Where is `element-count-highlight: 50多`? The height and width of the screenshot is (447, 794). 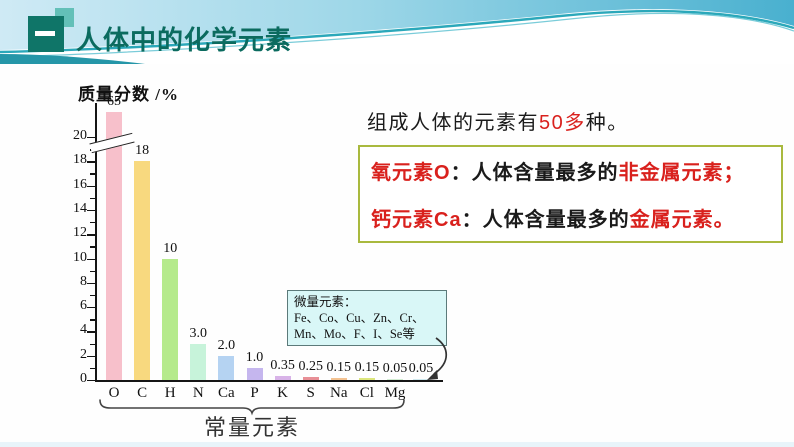 element-count-highlight: 50多 is located at coordinates (562, 123).